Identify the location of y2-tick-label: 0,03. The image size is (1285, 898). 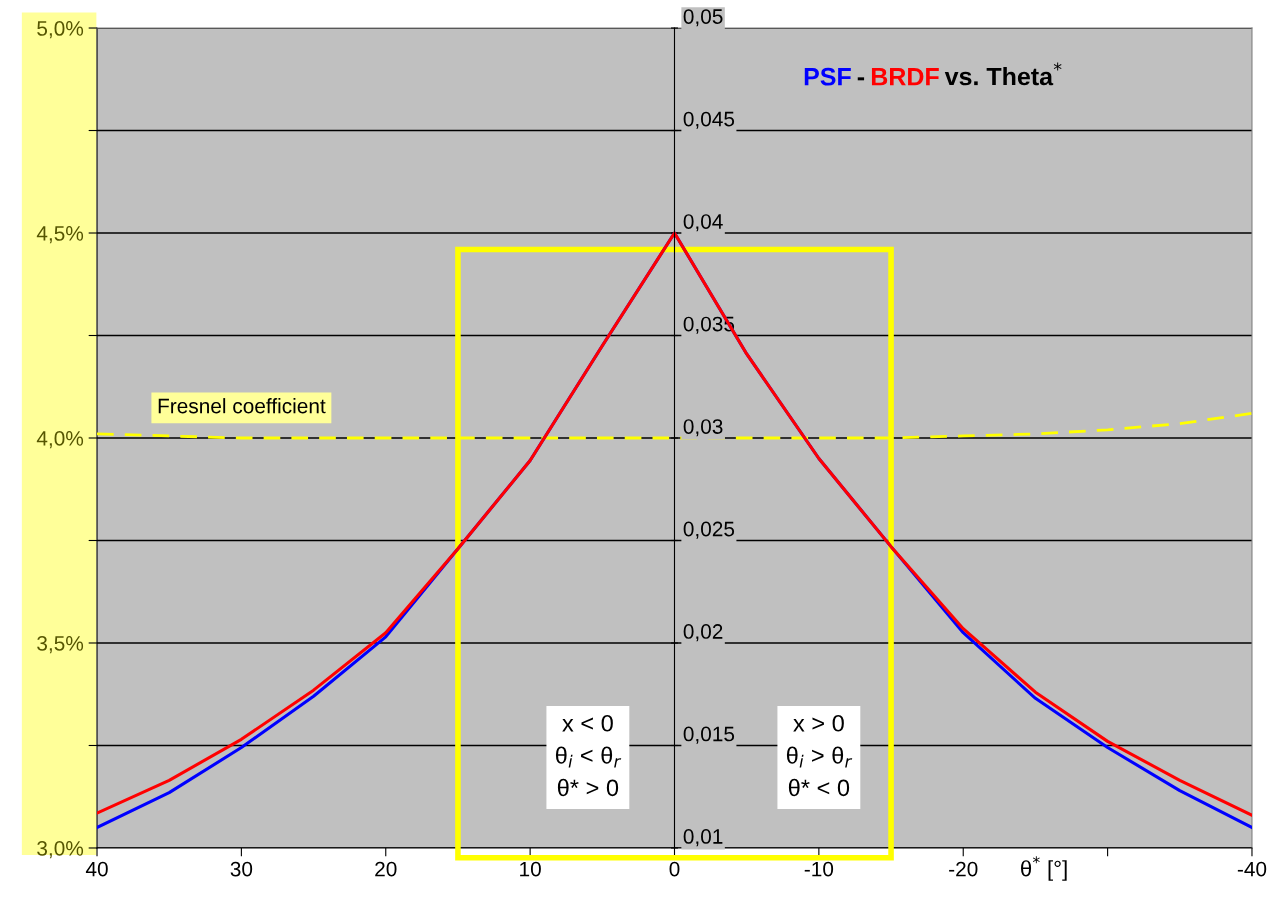
(703, 428).